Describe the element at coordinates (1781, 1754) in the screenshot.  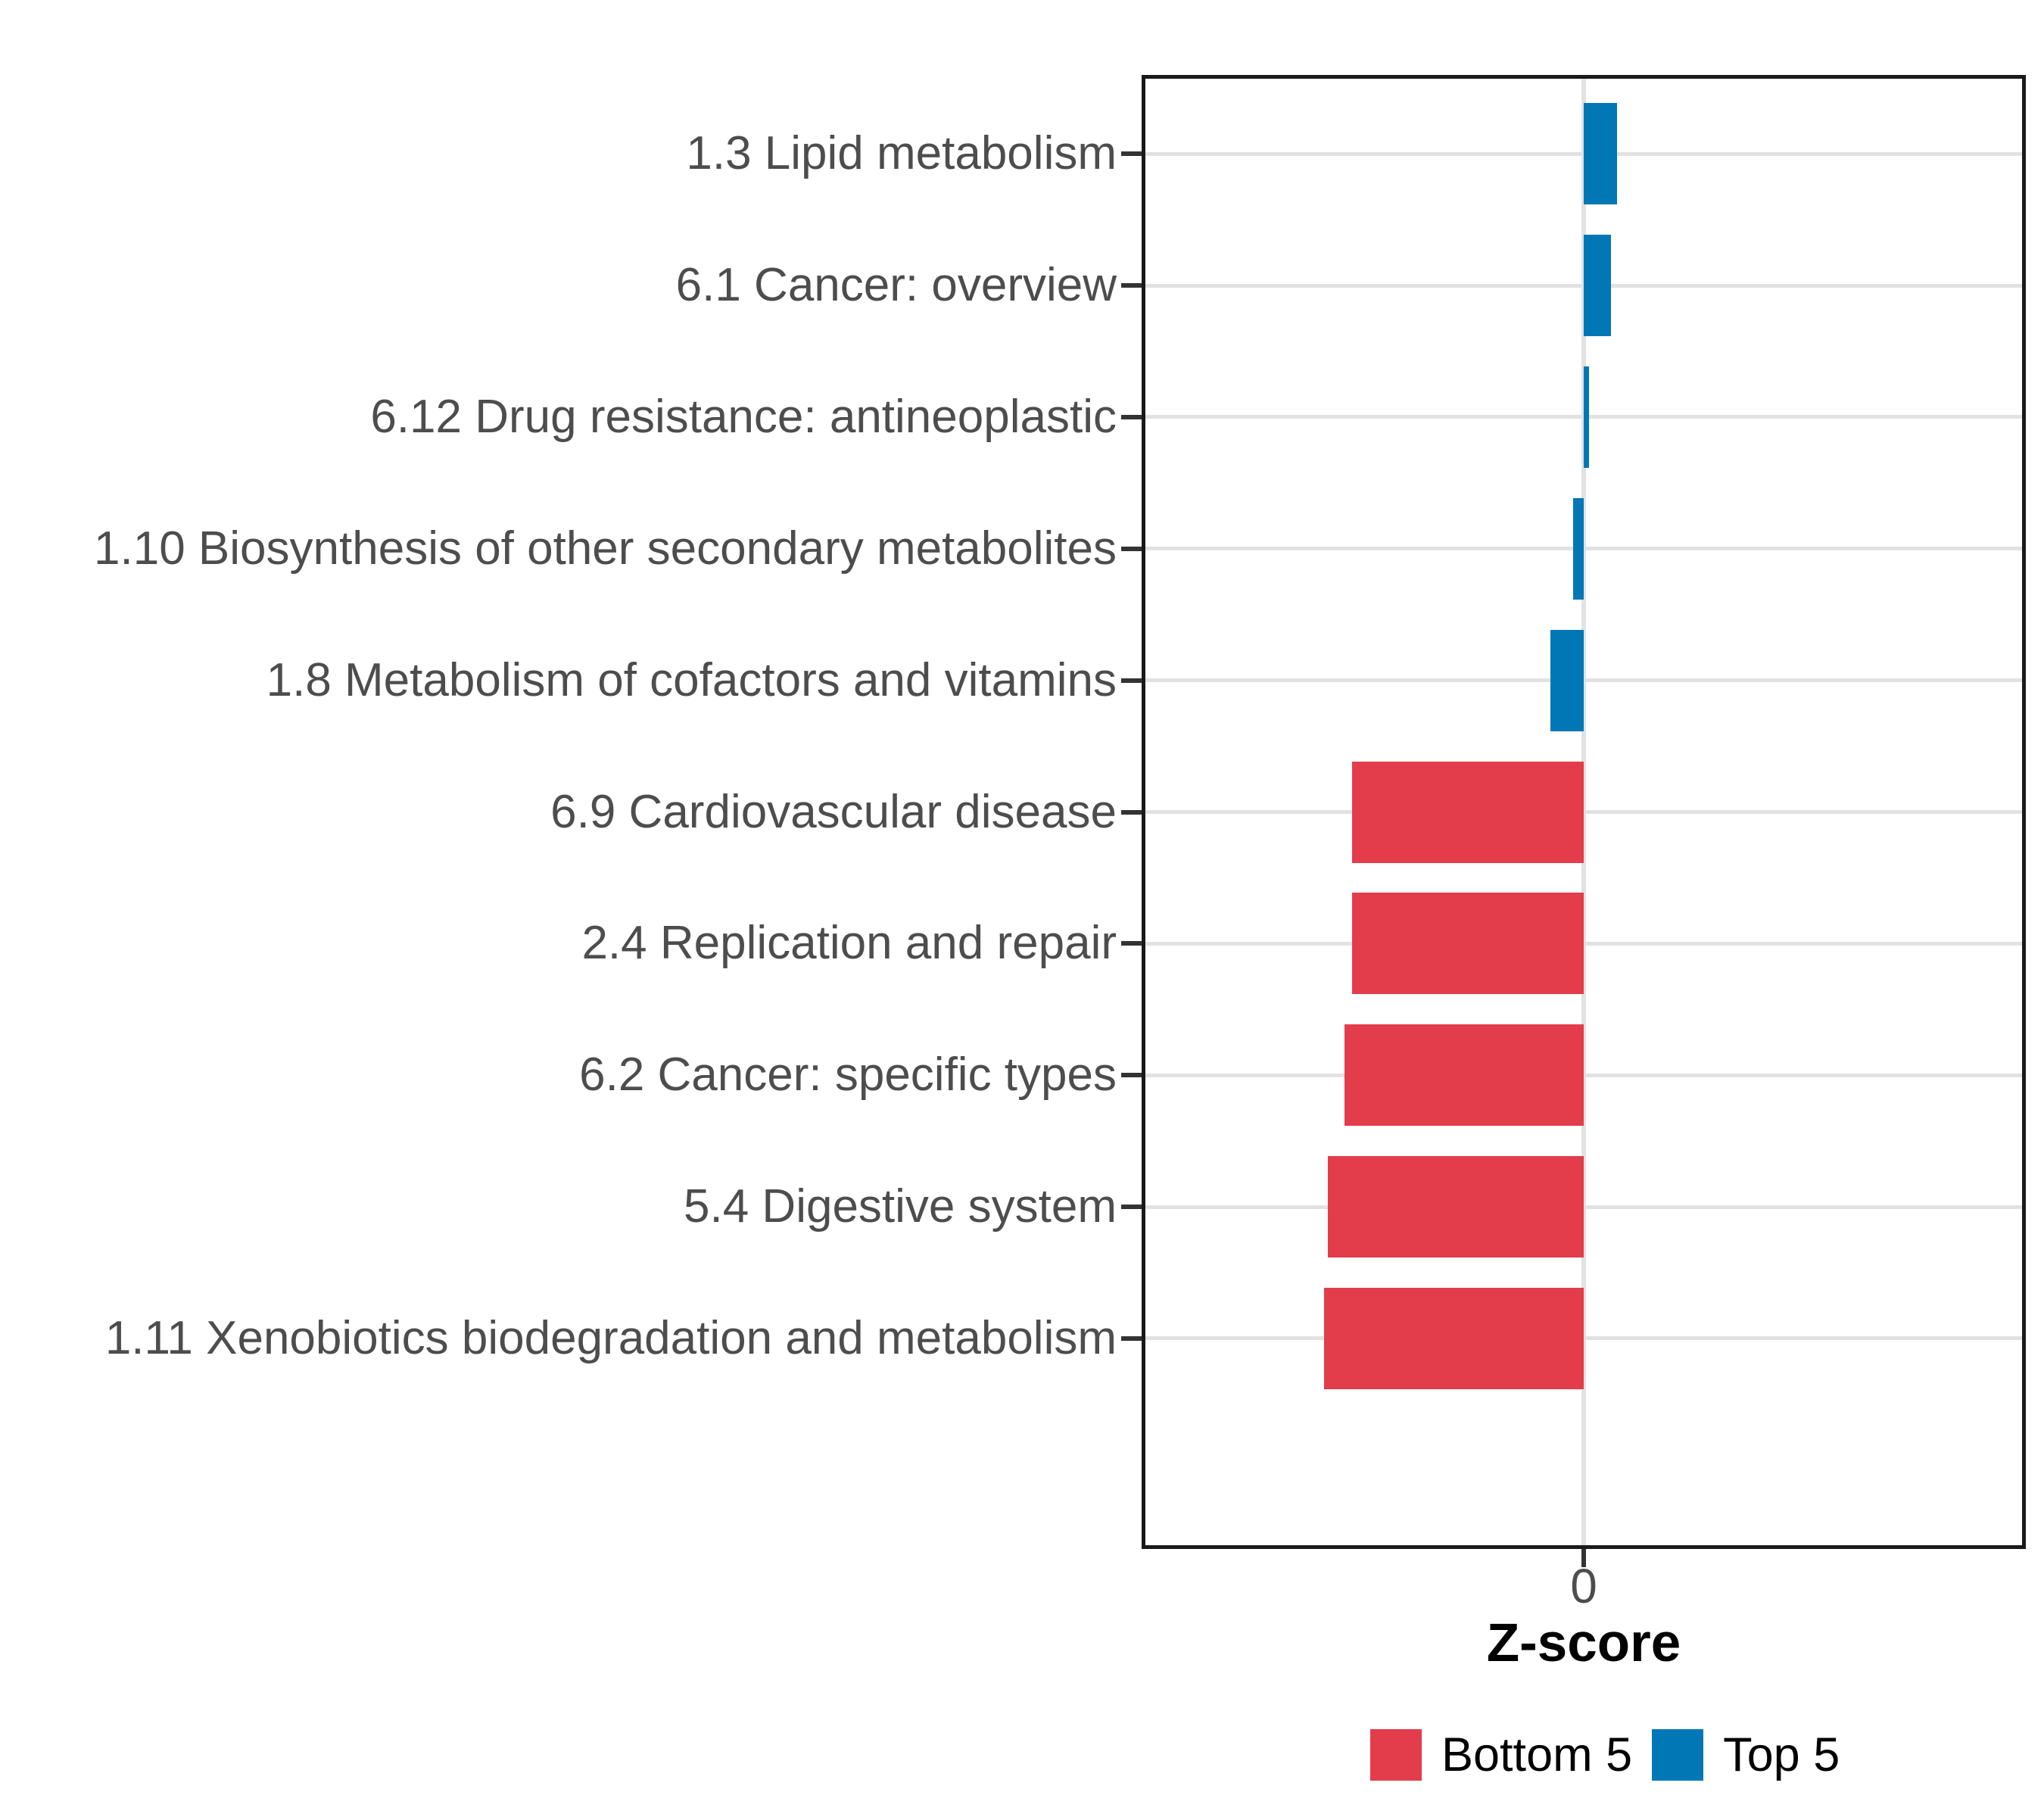
I see `legend-label-top-5: Top 5` at that location.